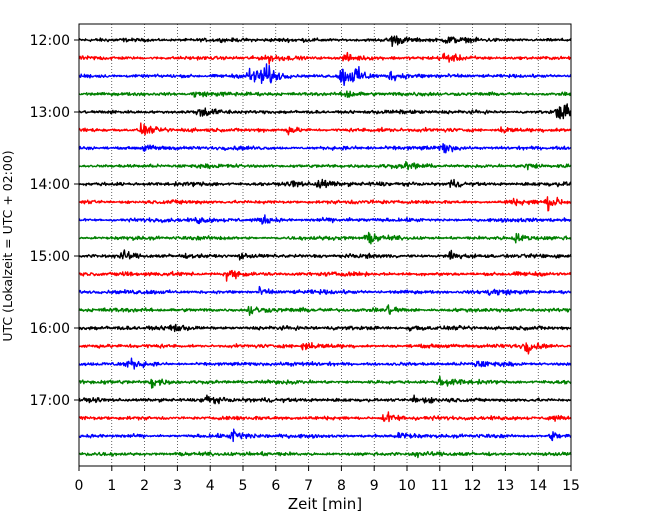  What do you see at coordinates (341, 486) in the screenshot?
I see `x-tick-label: 8` at bounding box center [341, 486].